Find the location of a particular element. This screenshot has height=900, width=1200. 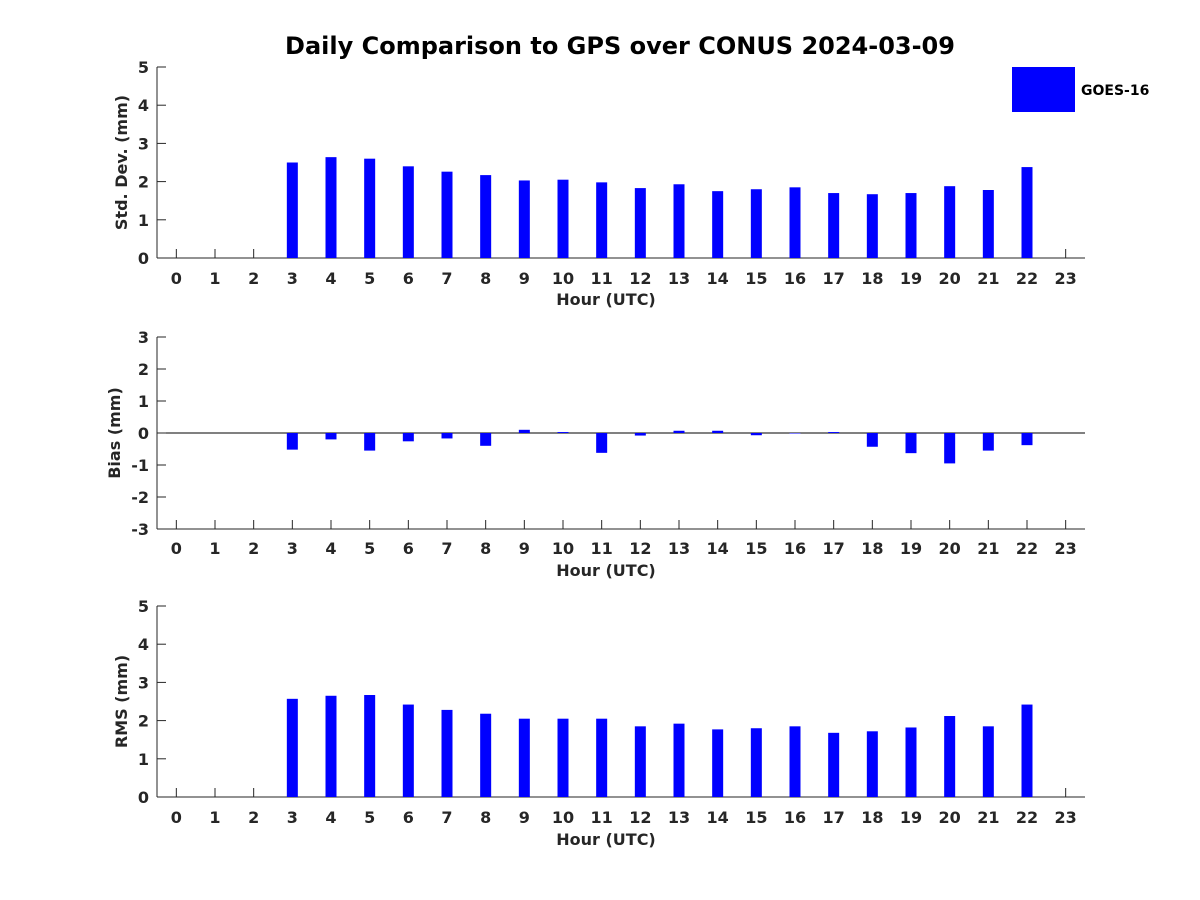

std-dev-x-tick-label: 11 is located at coordinates (602, 278).